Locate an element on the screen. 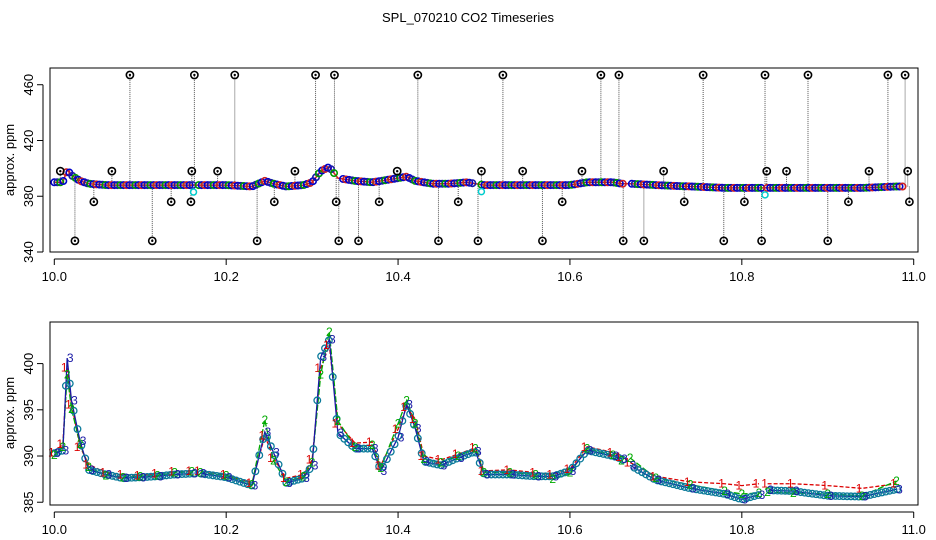 The width and height of the screenshot is (936, 540). y-tick-label: 460 is located at coordinates (28, 85).